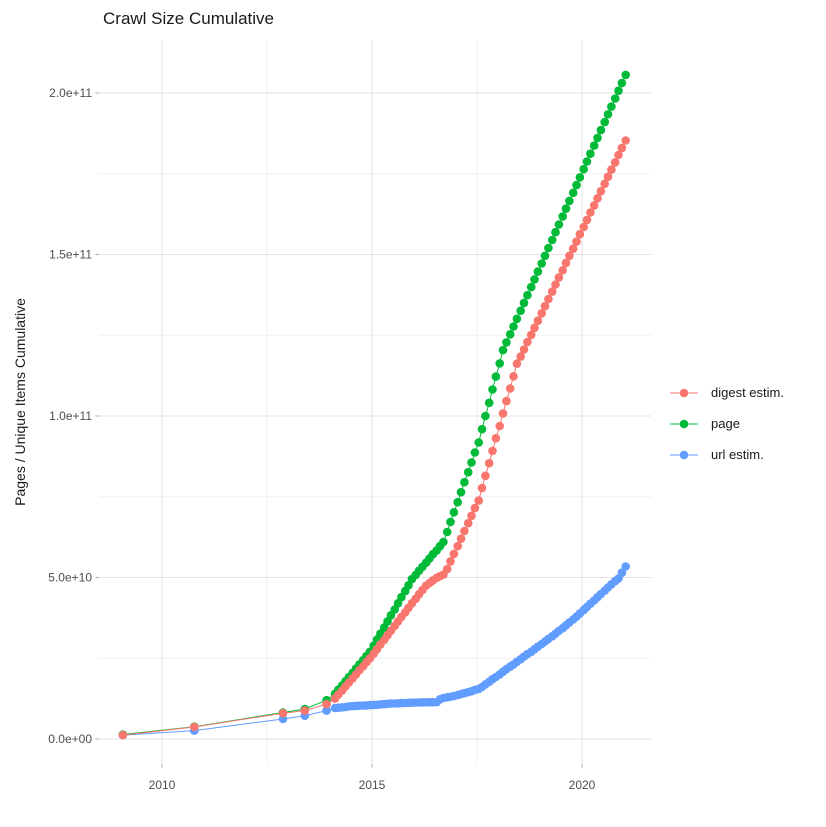  I want to click on x-tick-label: 2020, so click(582, 785).